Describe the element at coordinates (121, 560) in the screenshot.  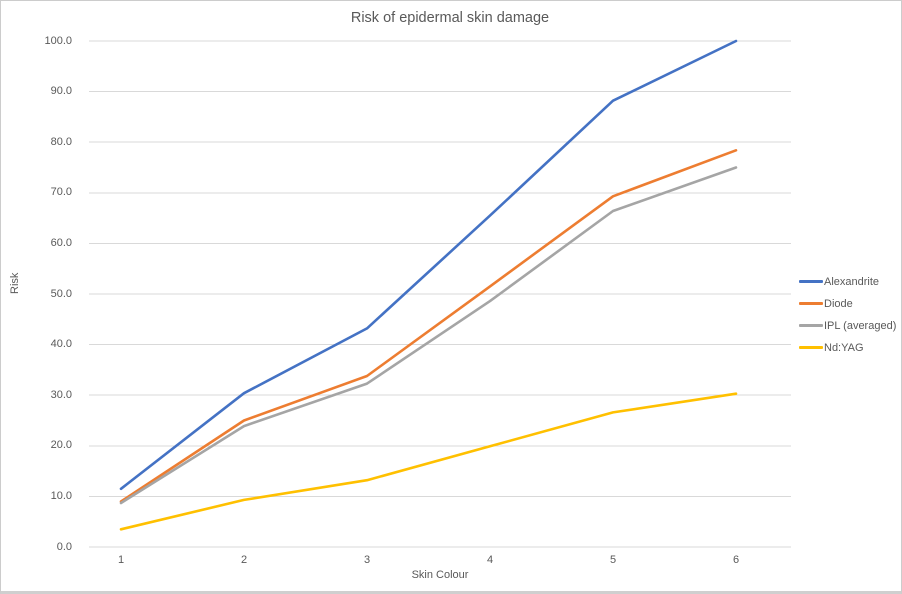
I see `x-tick-label: 1` at that location.